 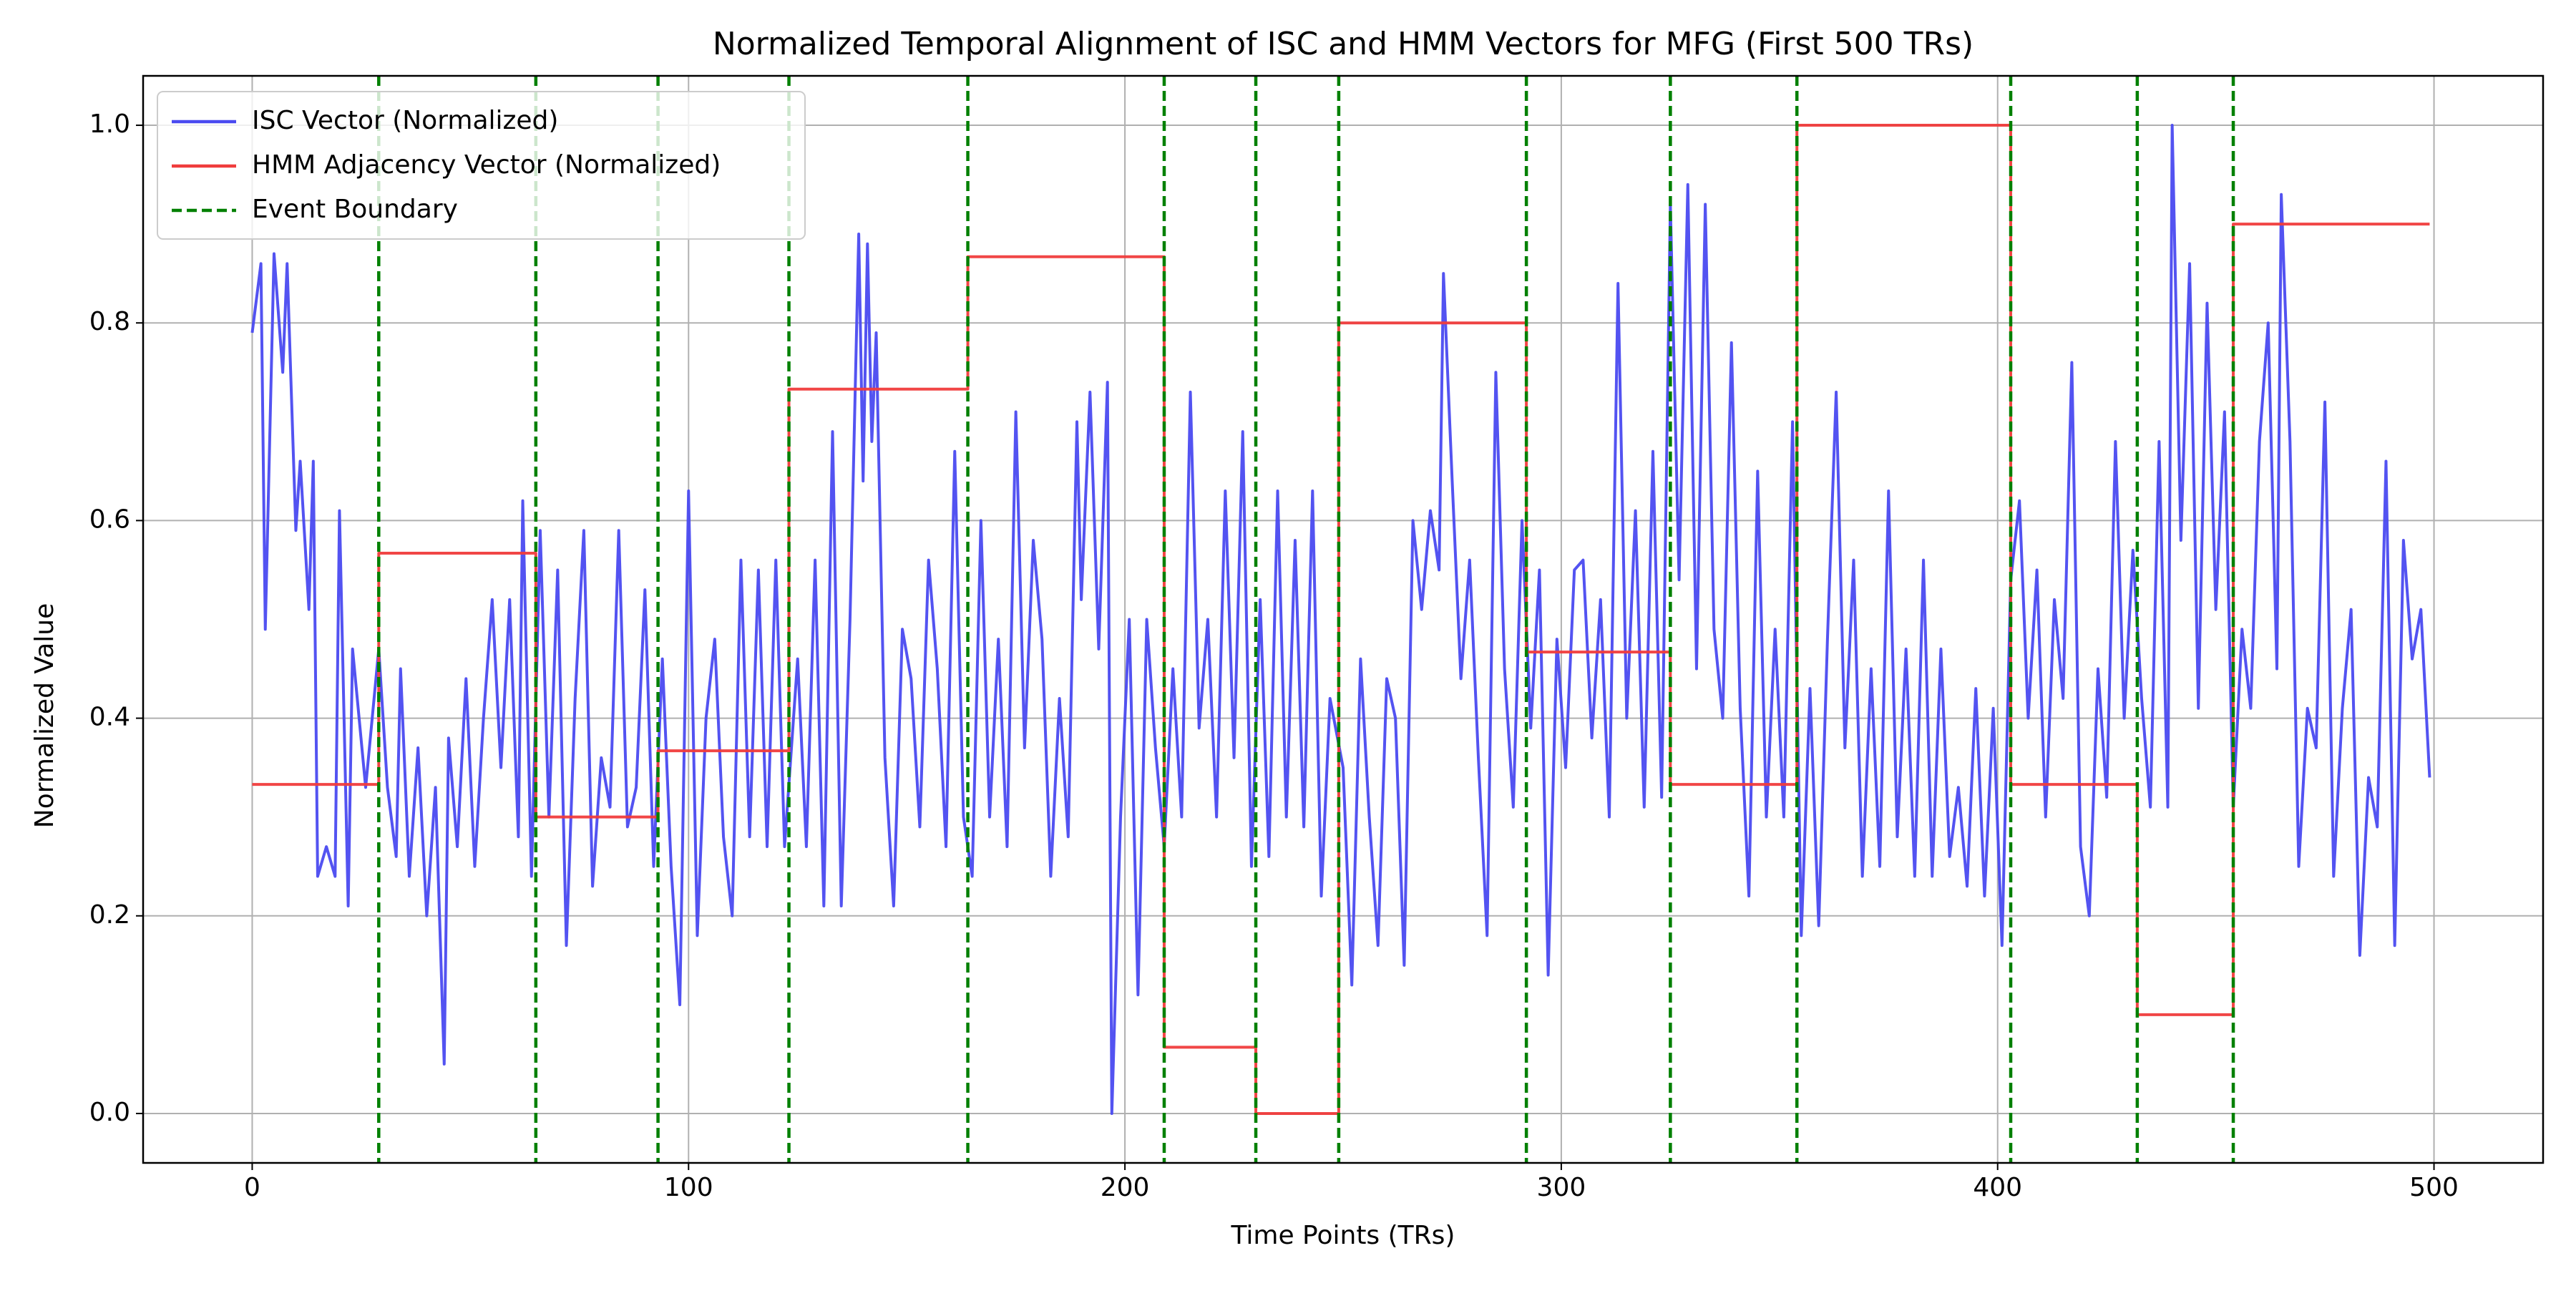 I want to click on y-tick-label: 0.2, so click(x=109, y=915).